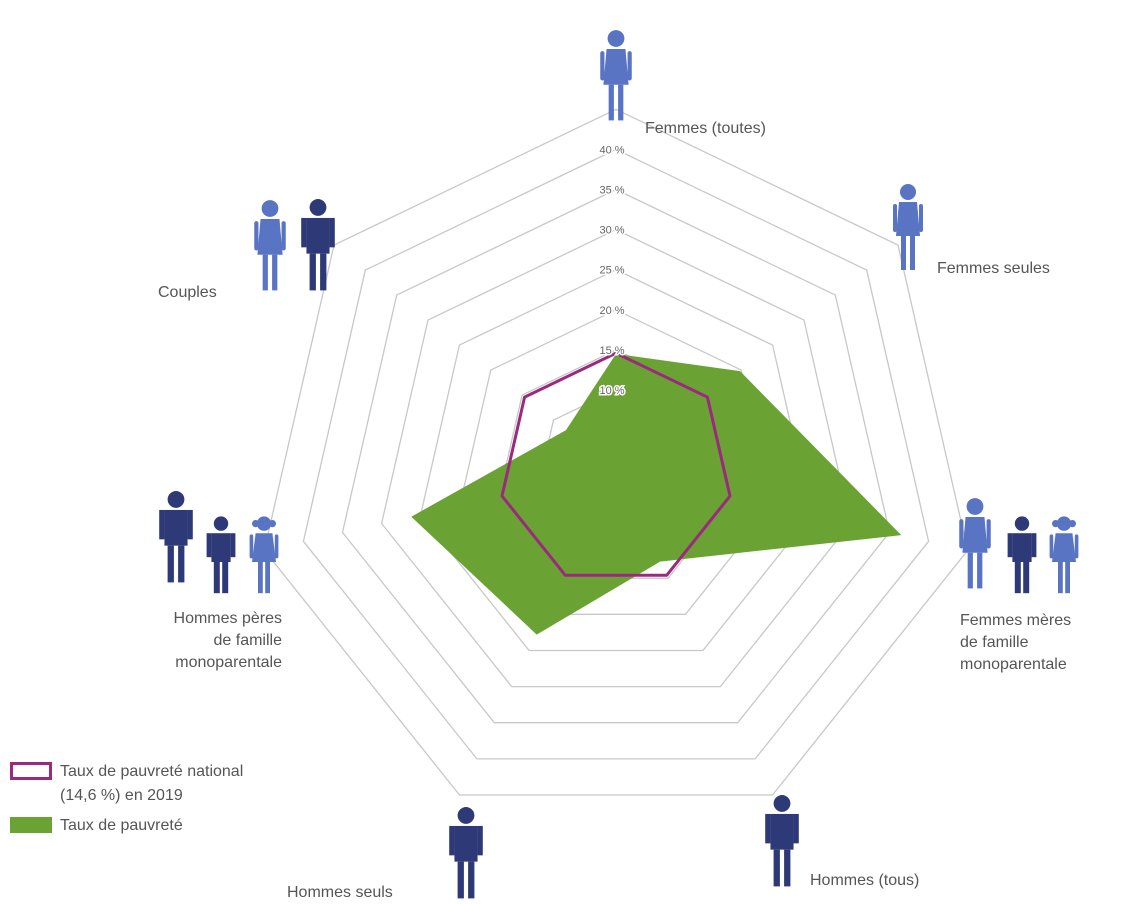 The image size is (1122, 904). I want to click on tick-label: 25 %, so click(611, 271).